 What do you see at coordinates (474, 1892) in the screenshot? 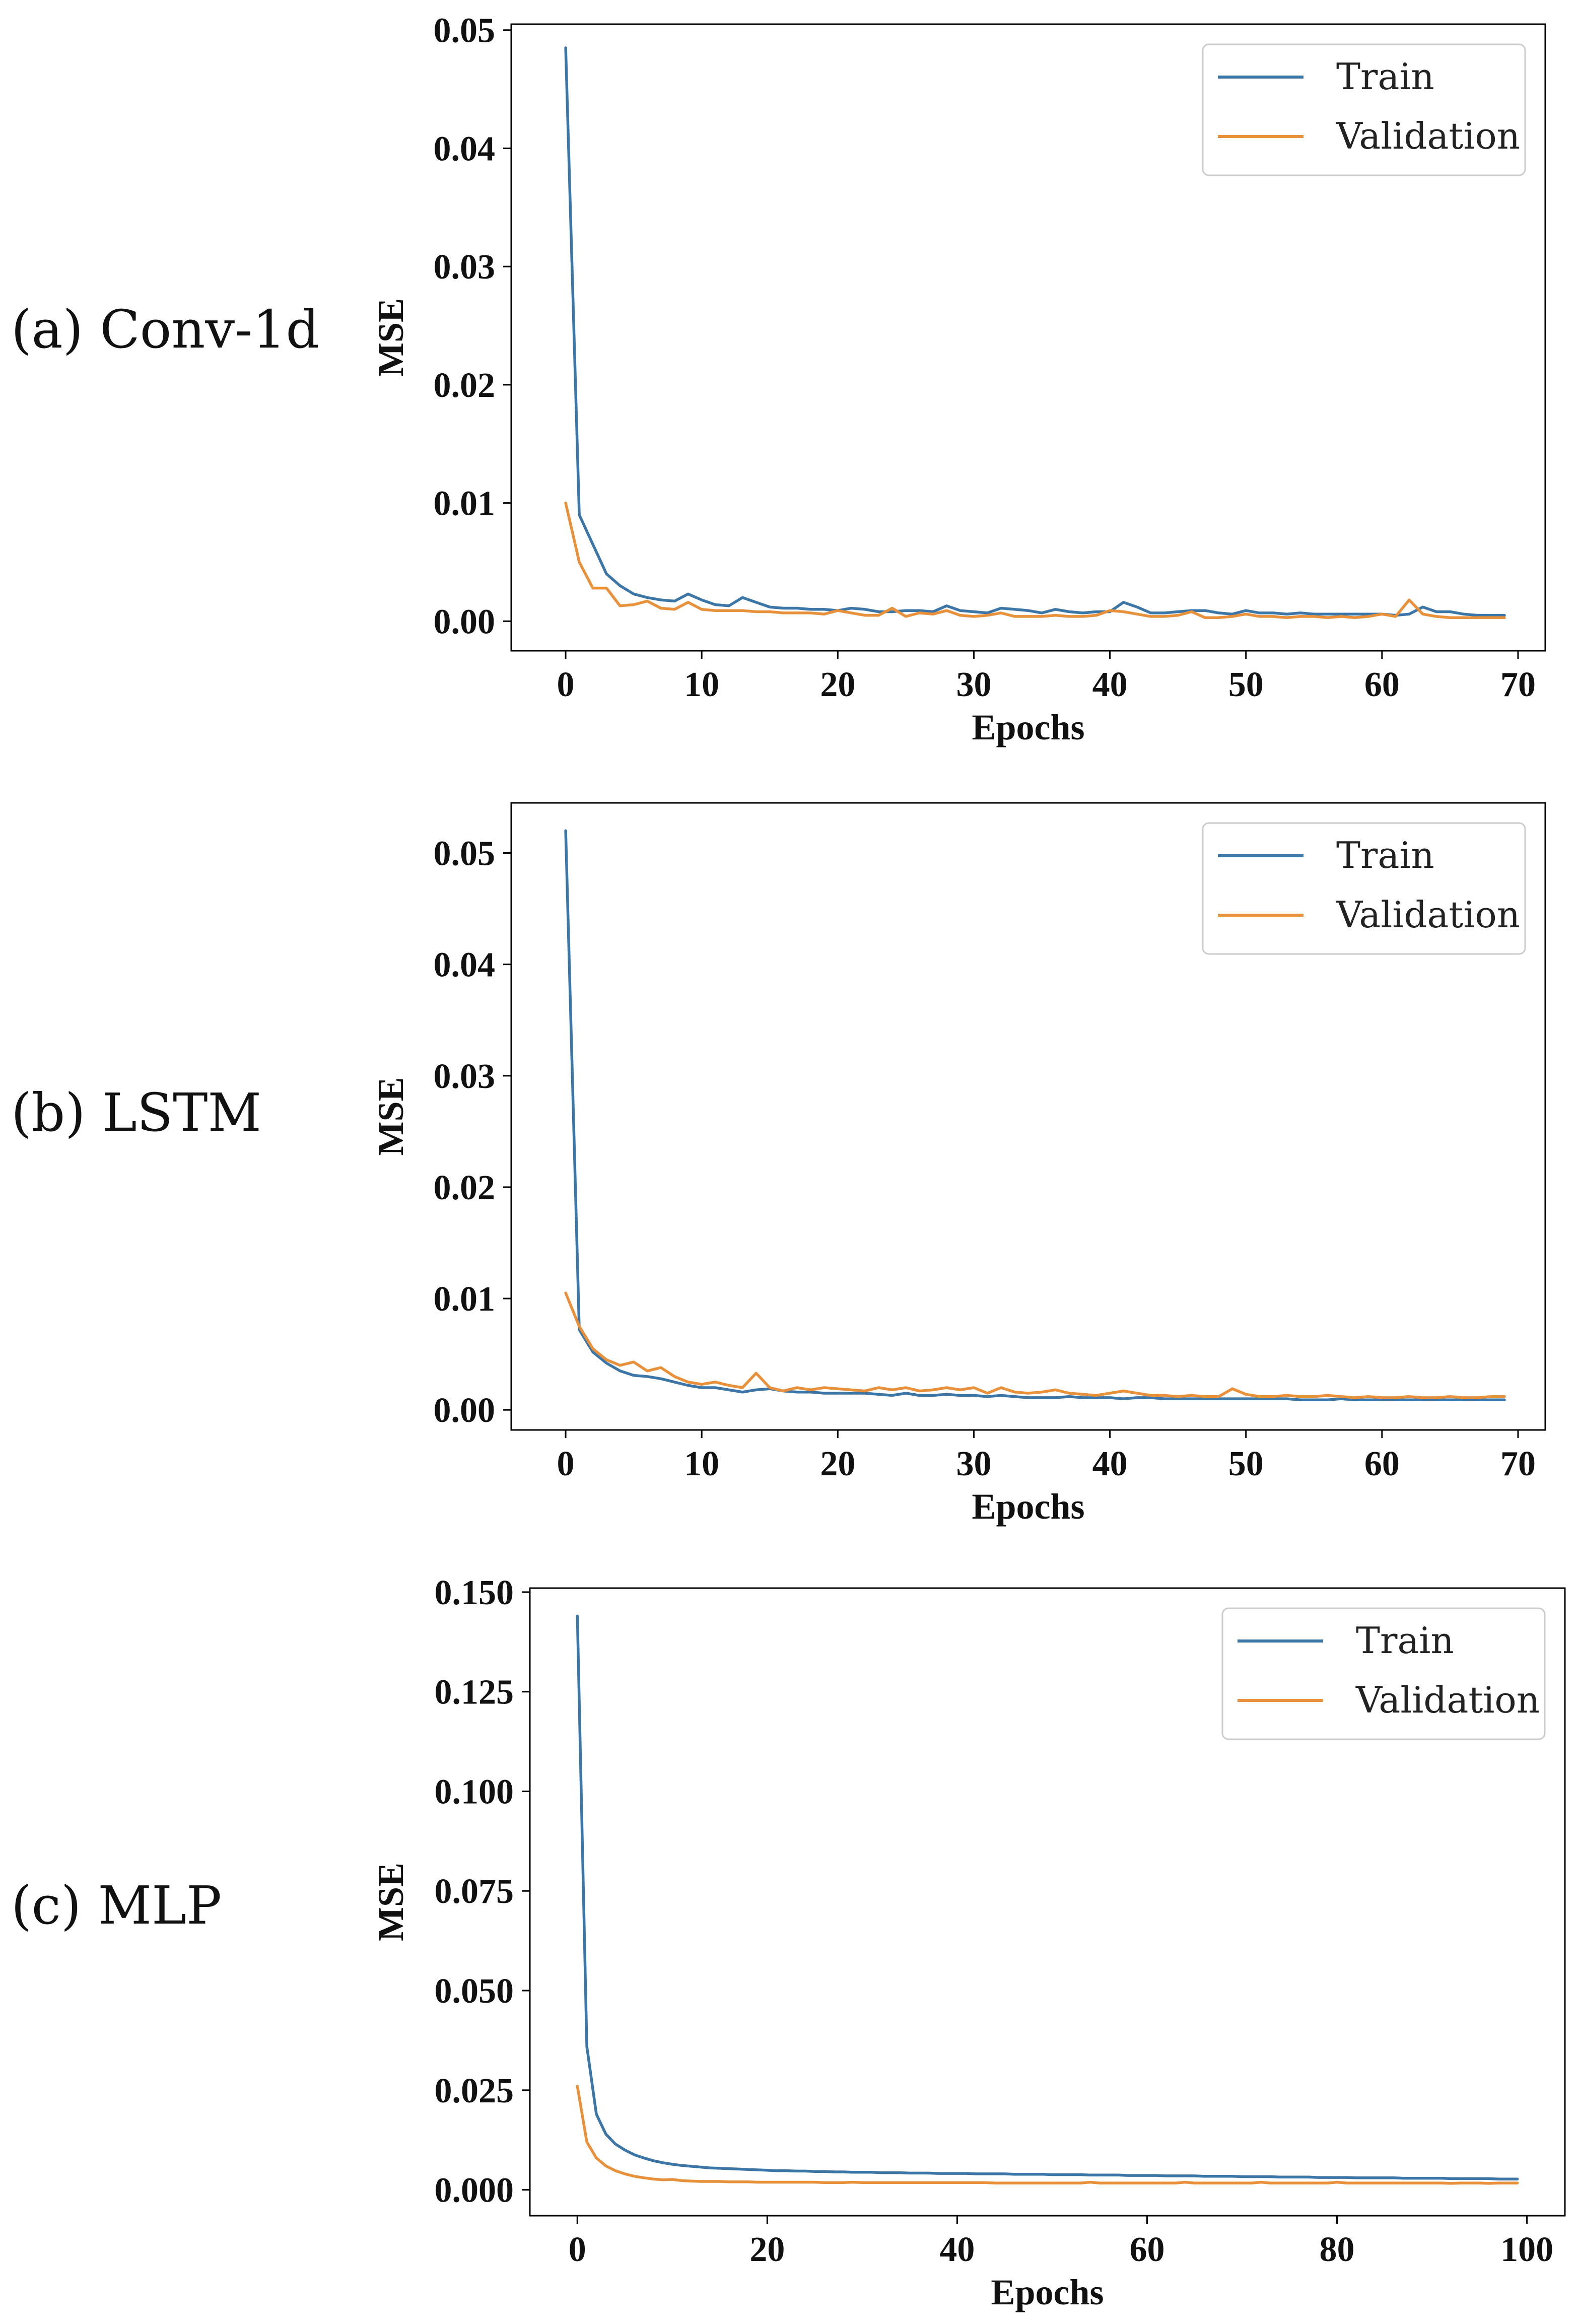
I see `y-tick-label: 0.075` at bounding box center [474, 1892].